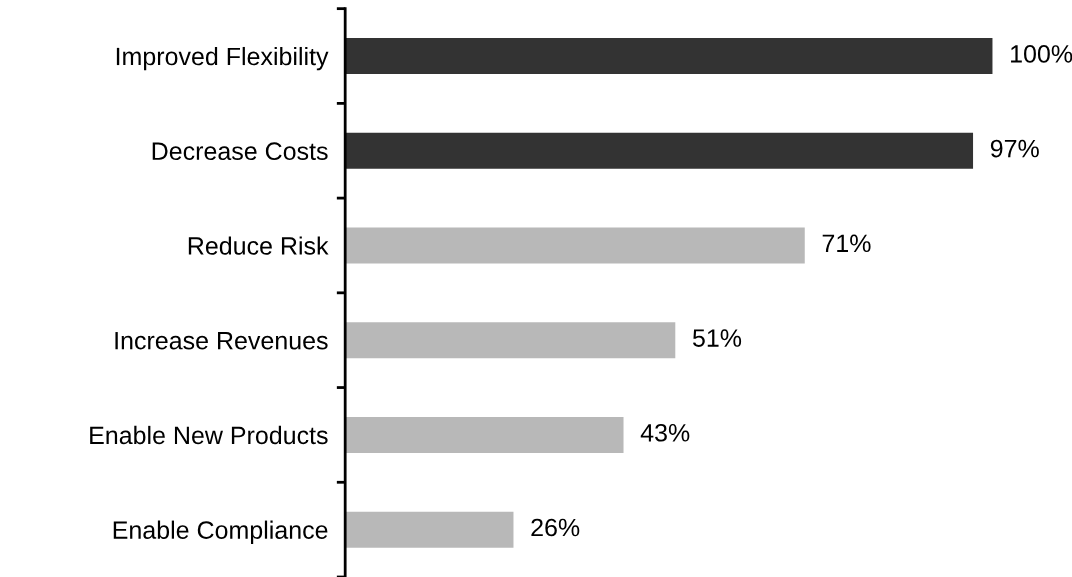 The width and height of the screenshot is (1072, 577). I want to click on data-label: 43%, so click(665, 432).